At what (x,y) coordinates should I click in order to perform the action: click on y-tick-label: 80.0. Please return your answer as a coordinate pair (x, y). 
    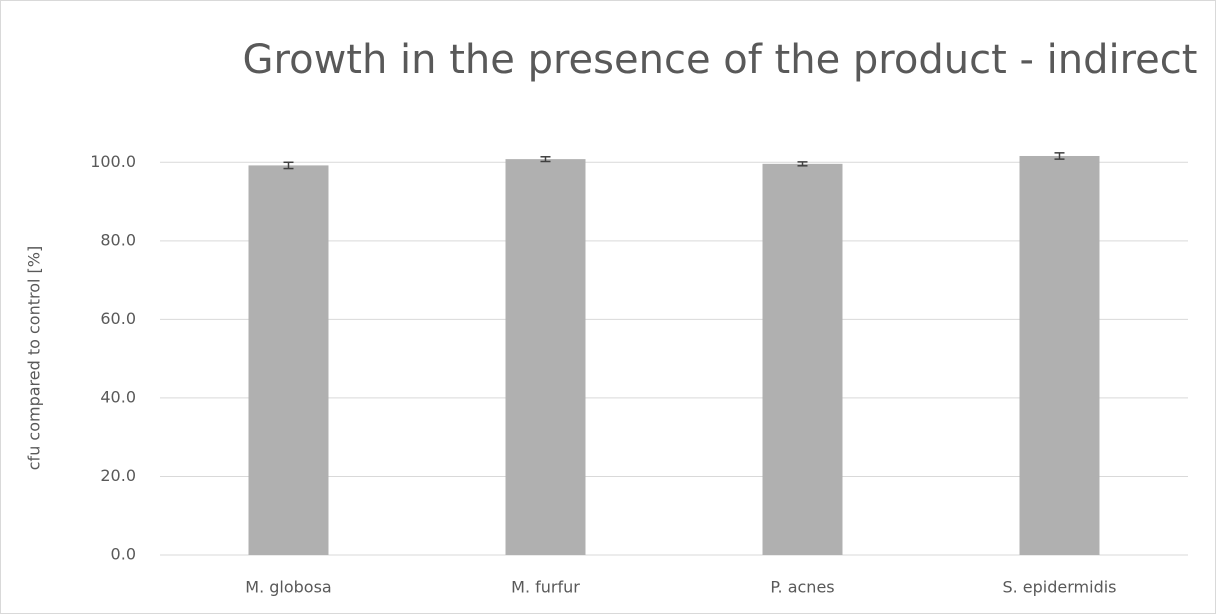
    Looking at the image, I should click on (118, 239).